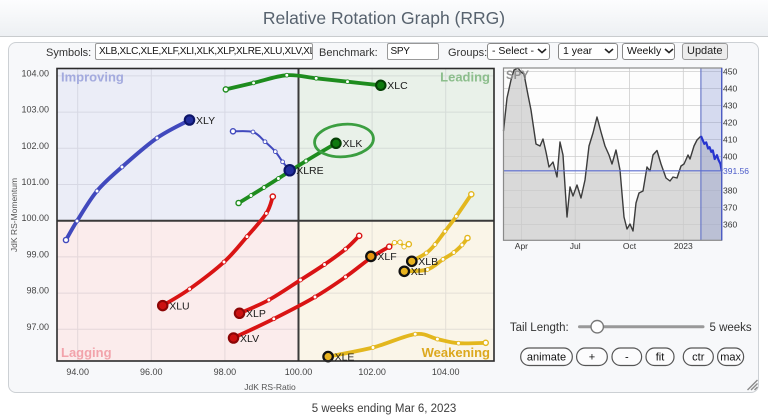  What do you see at coordinates (397, 86) in the screenshot?
I see `svg-text: XLC` at bounding box center [397, 86].